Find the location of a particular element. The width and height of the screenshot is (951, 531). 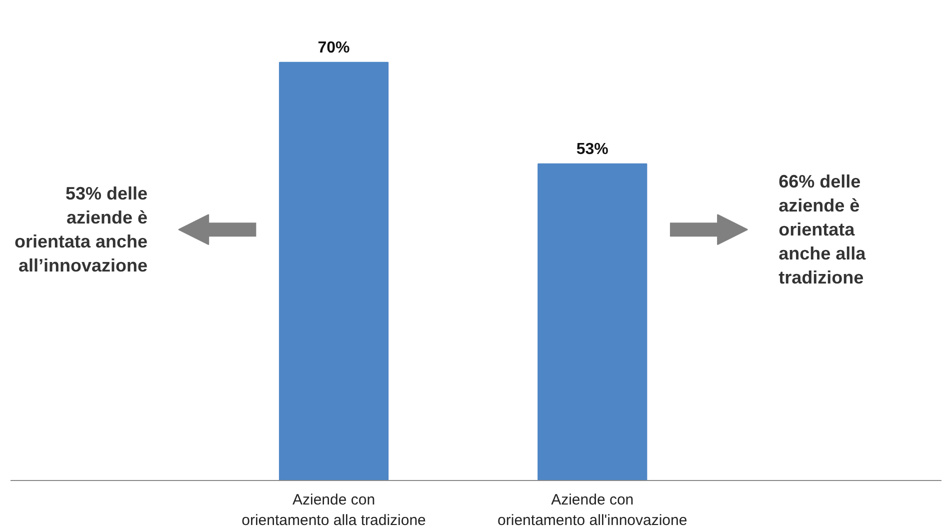

text: 53% delle aziende è orientata anche all’innovazione is located at coordinates (81, 230).